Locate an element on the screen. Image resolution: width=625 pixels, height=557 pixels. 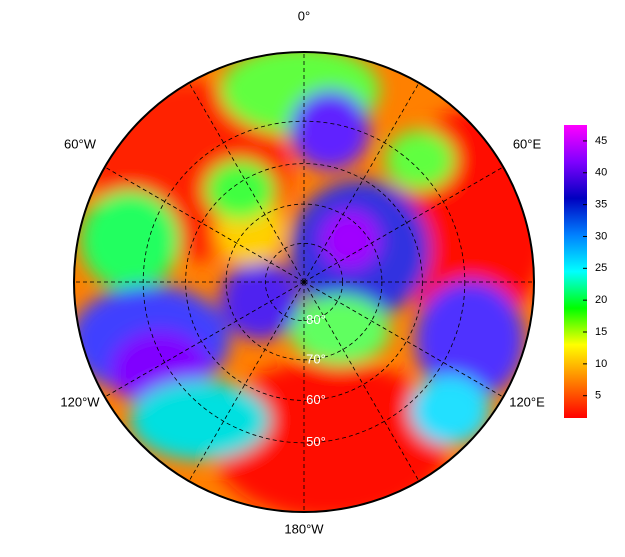
colorbar-tick-label: 10 is located at coordinates (601, 364).